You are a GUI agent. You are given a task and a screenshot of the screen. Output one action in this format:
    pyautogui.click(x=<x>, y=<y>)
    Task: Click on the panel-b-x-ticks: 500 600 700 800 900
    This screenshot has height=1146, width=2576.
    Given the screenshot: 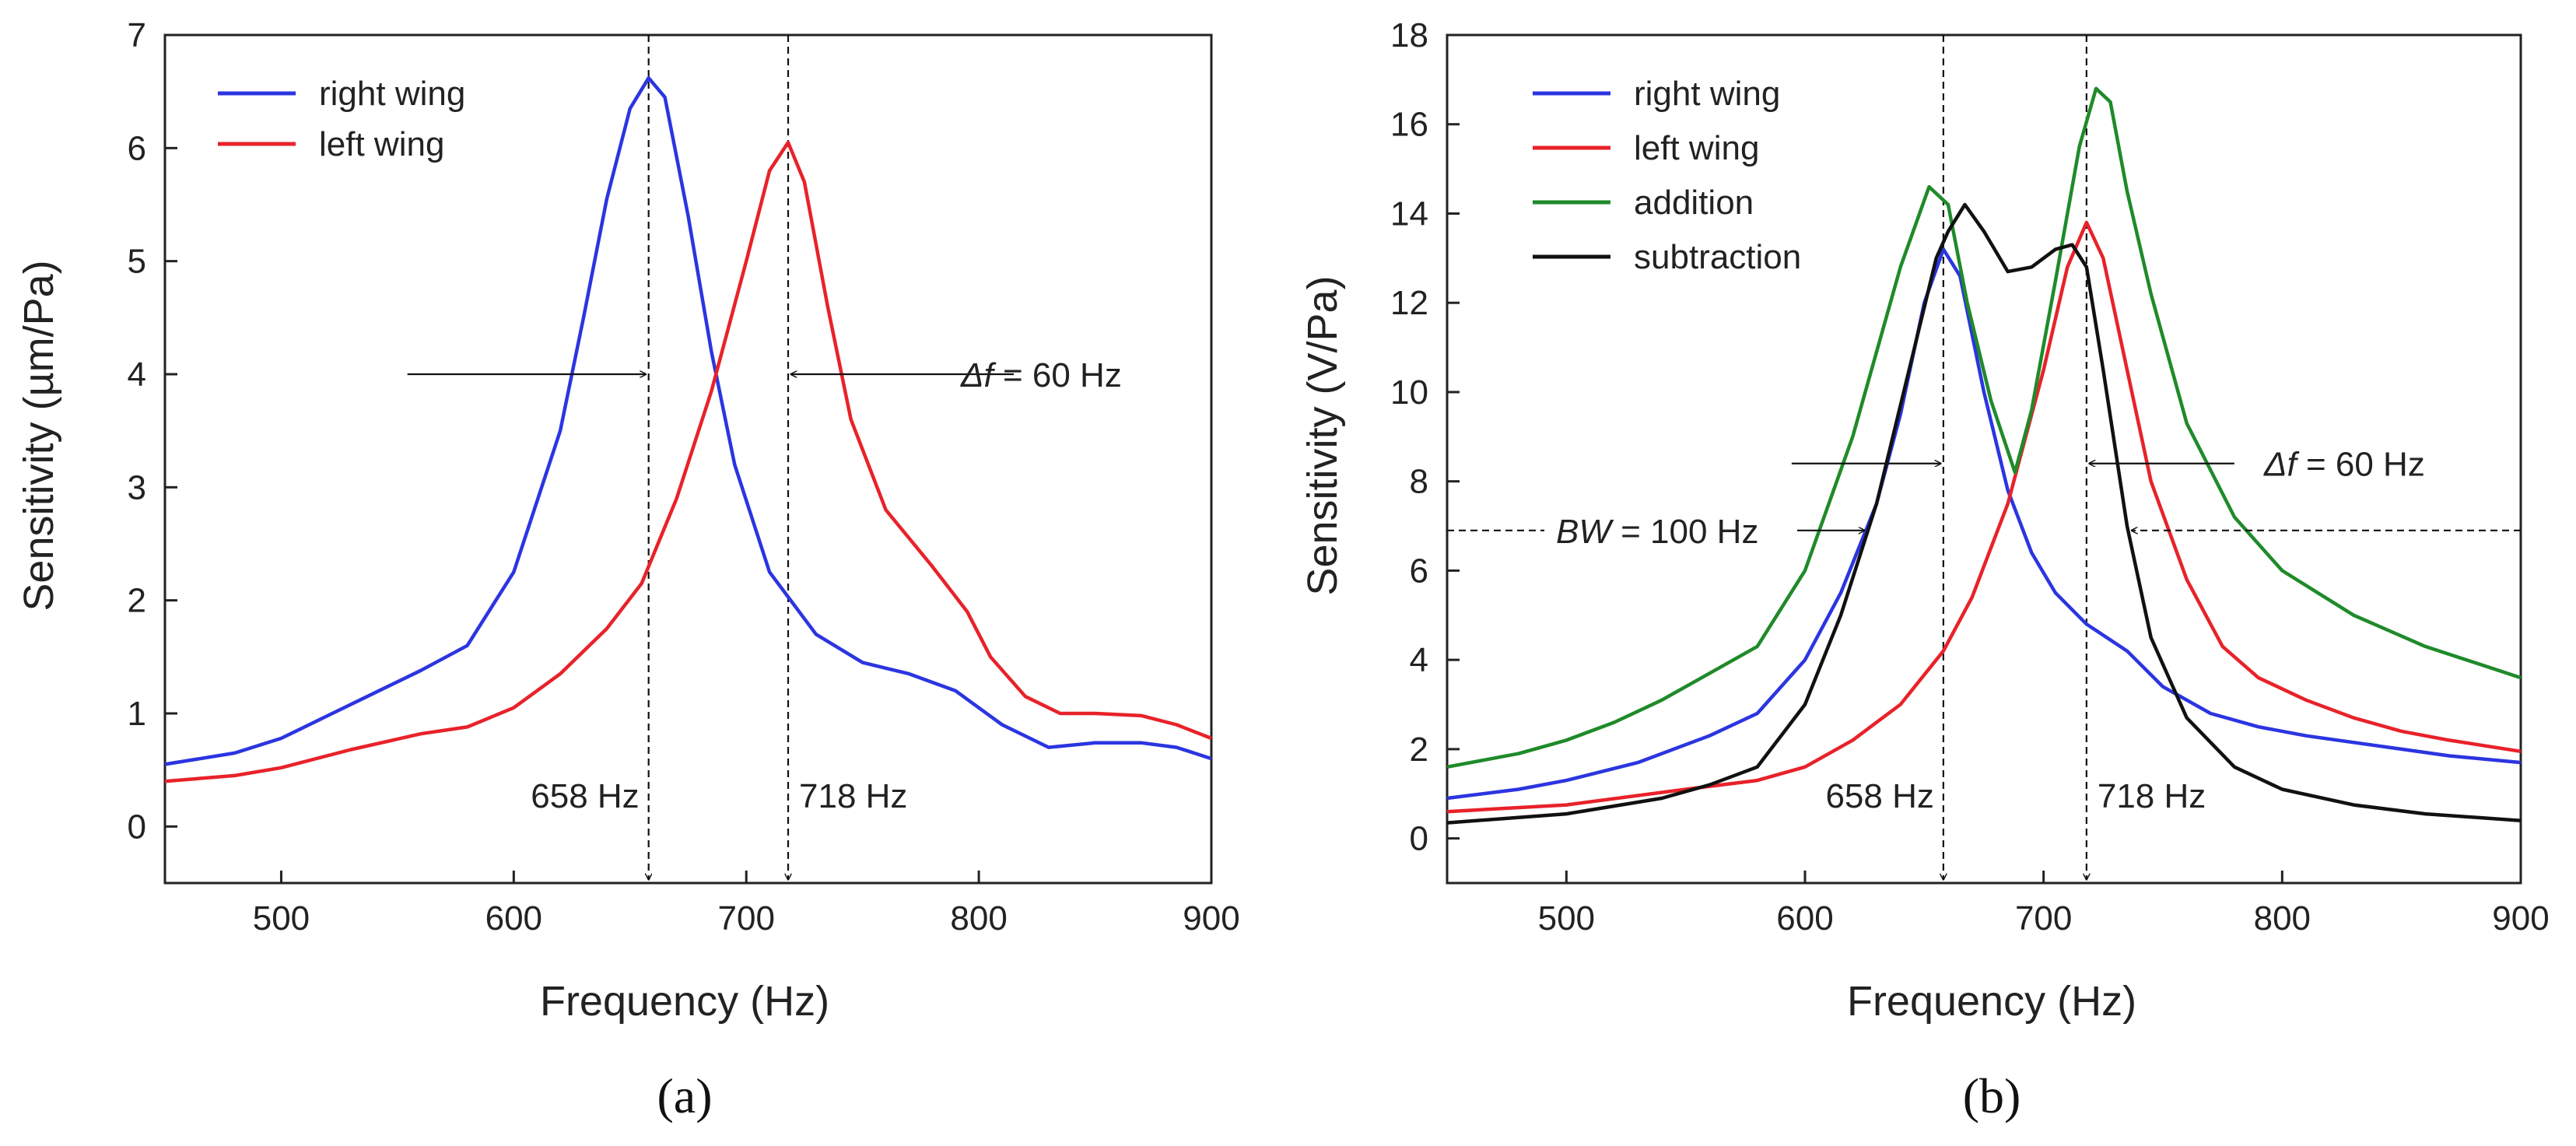 What is the action you would take?
    pyautogui.click(x=2044, y=904)
    